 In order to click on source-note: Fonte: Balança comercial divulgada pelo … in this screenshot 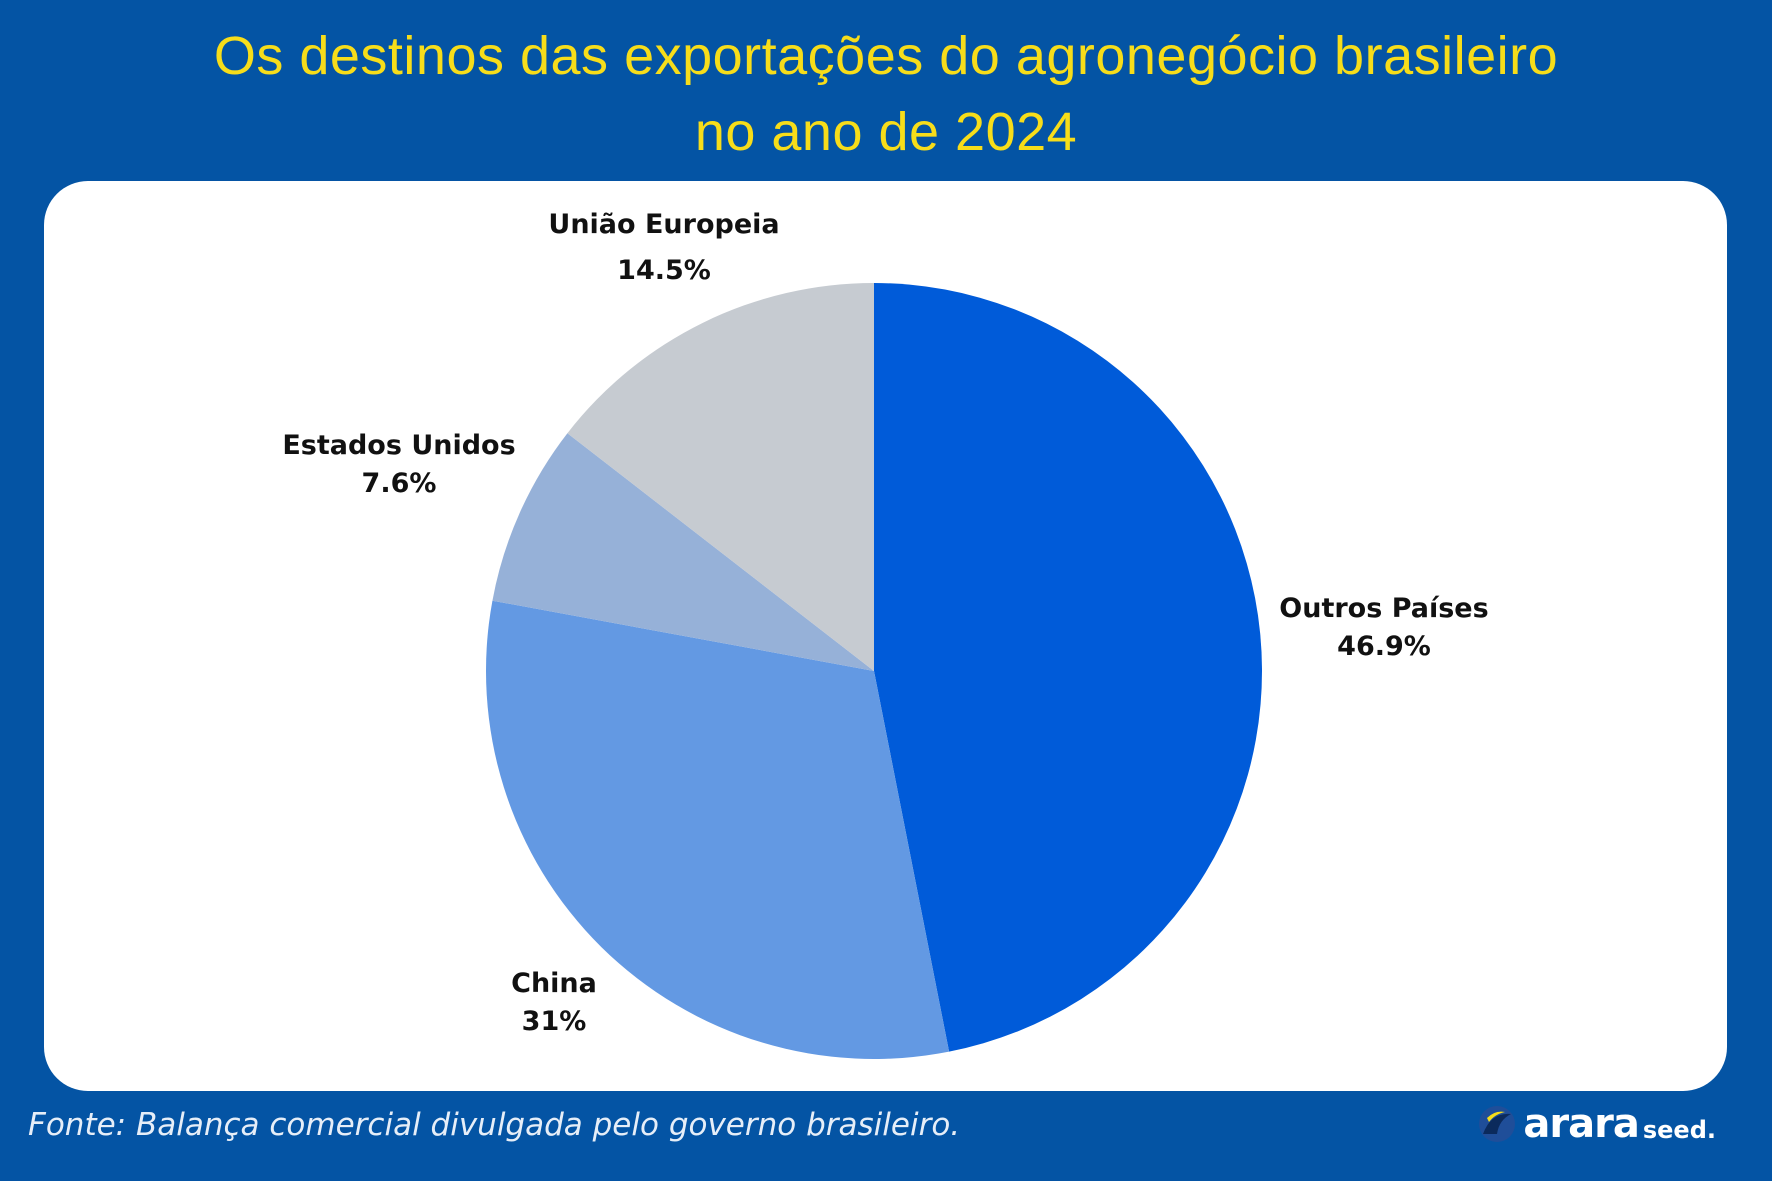, I will do `click(494, 1125)`.